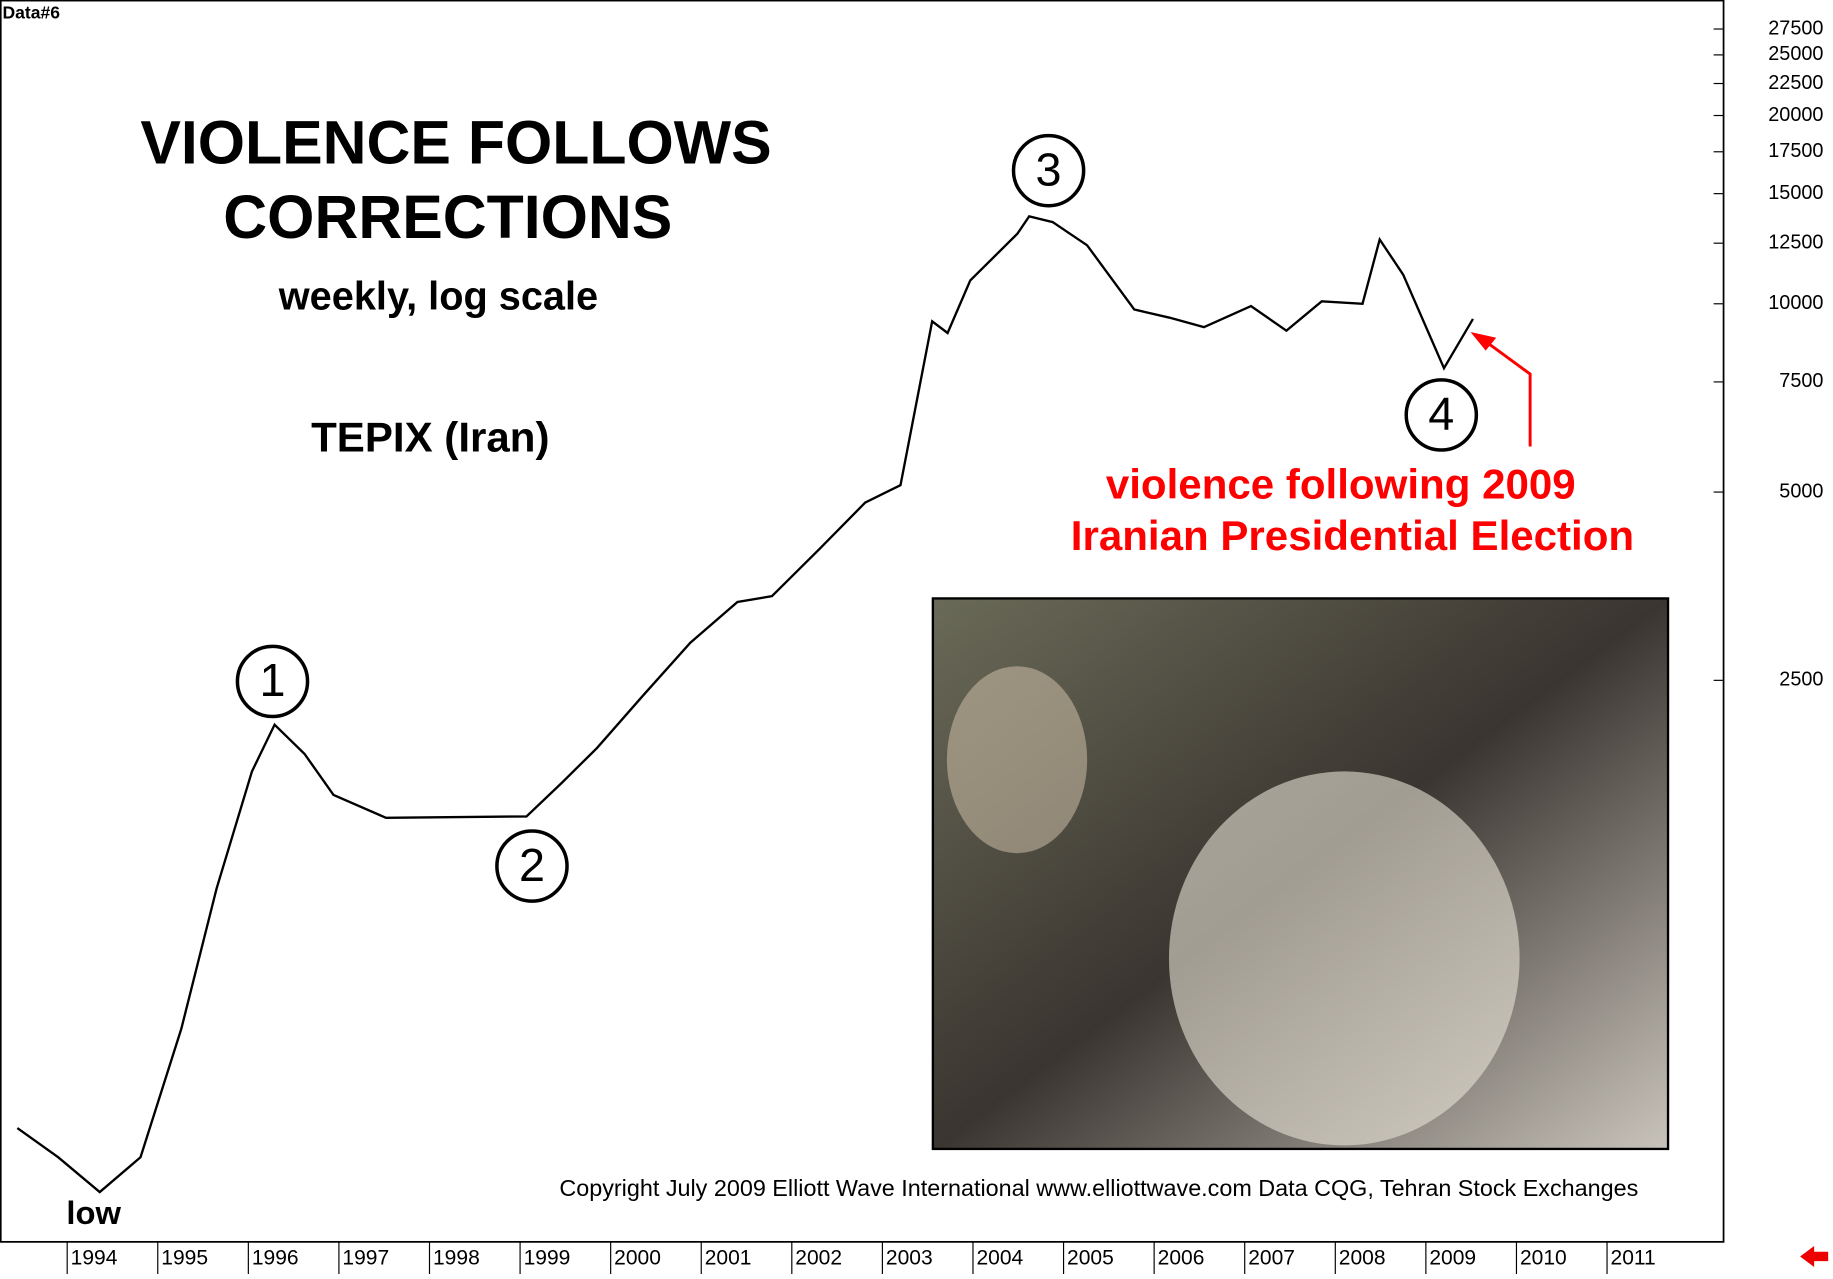 The height and width of the screenshot is (1279, 1833). Describe the element at coordinates (1362, 1257) in the screenshot. I see `x-tick-label: 2008` at that location.